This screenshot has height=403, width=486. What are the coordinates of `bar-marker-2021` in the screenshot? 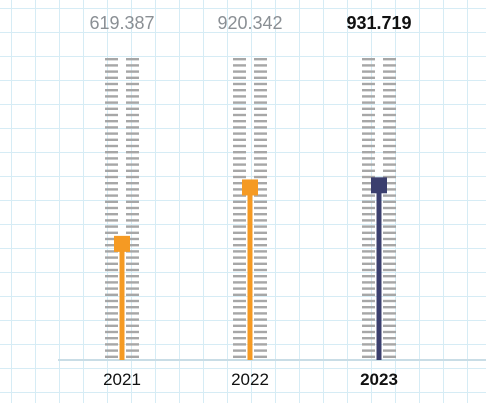 It's located at (122, 243).